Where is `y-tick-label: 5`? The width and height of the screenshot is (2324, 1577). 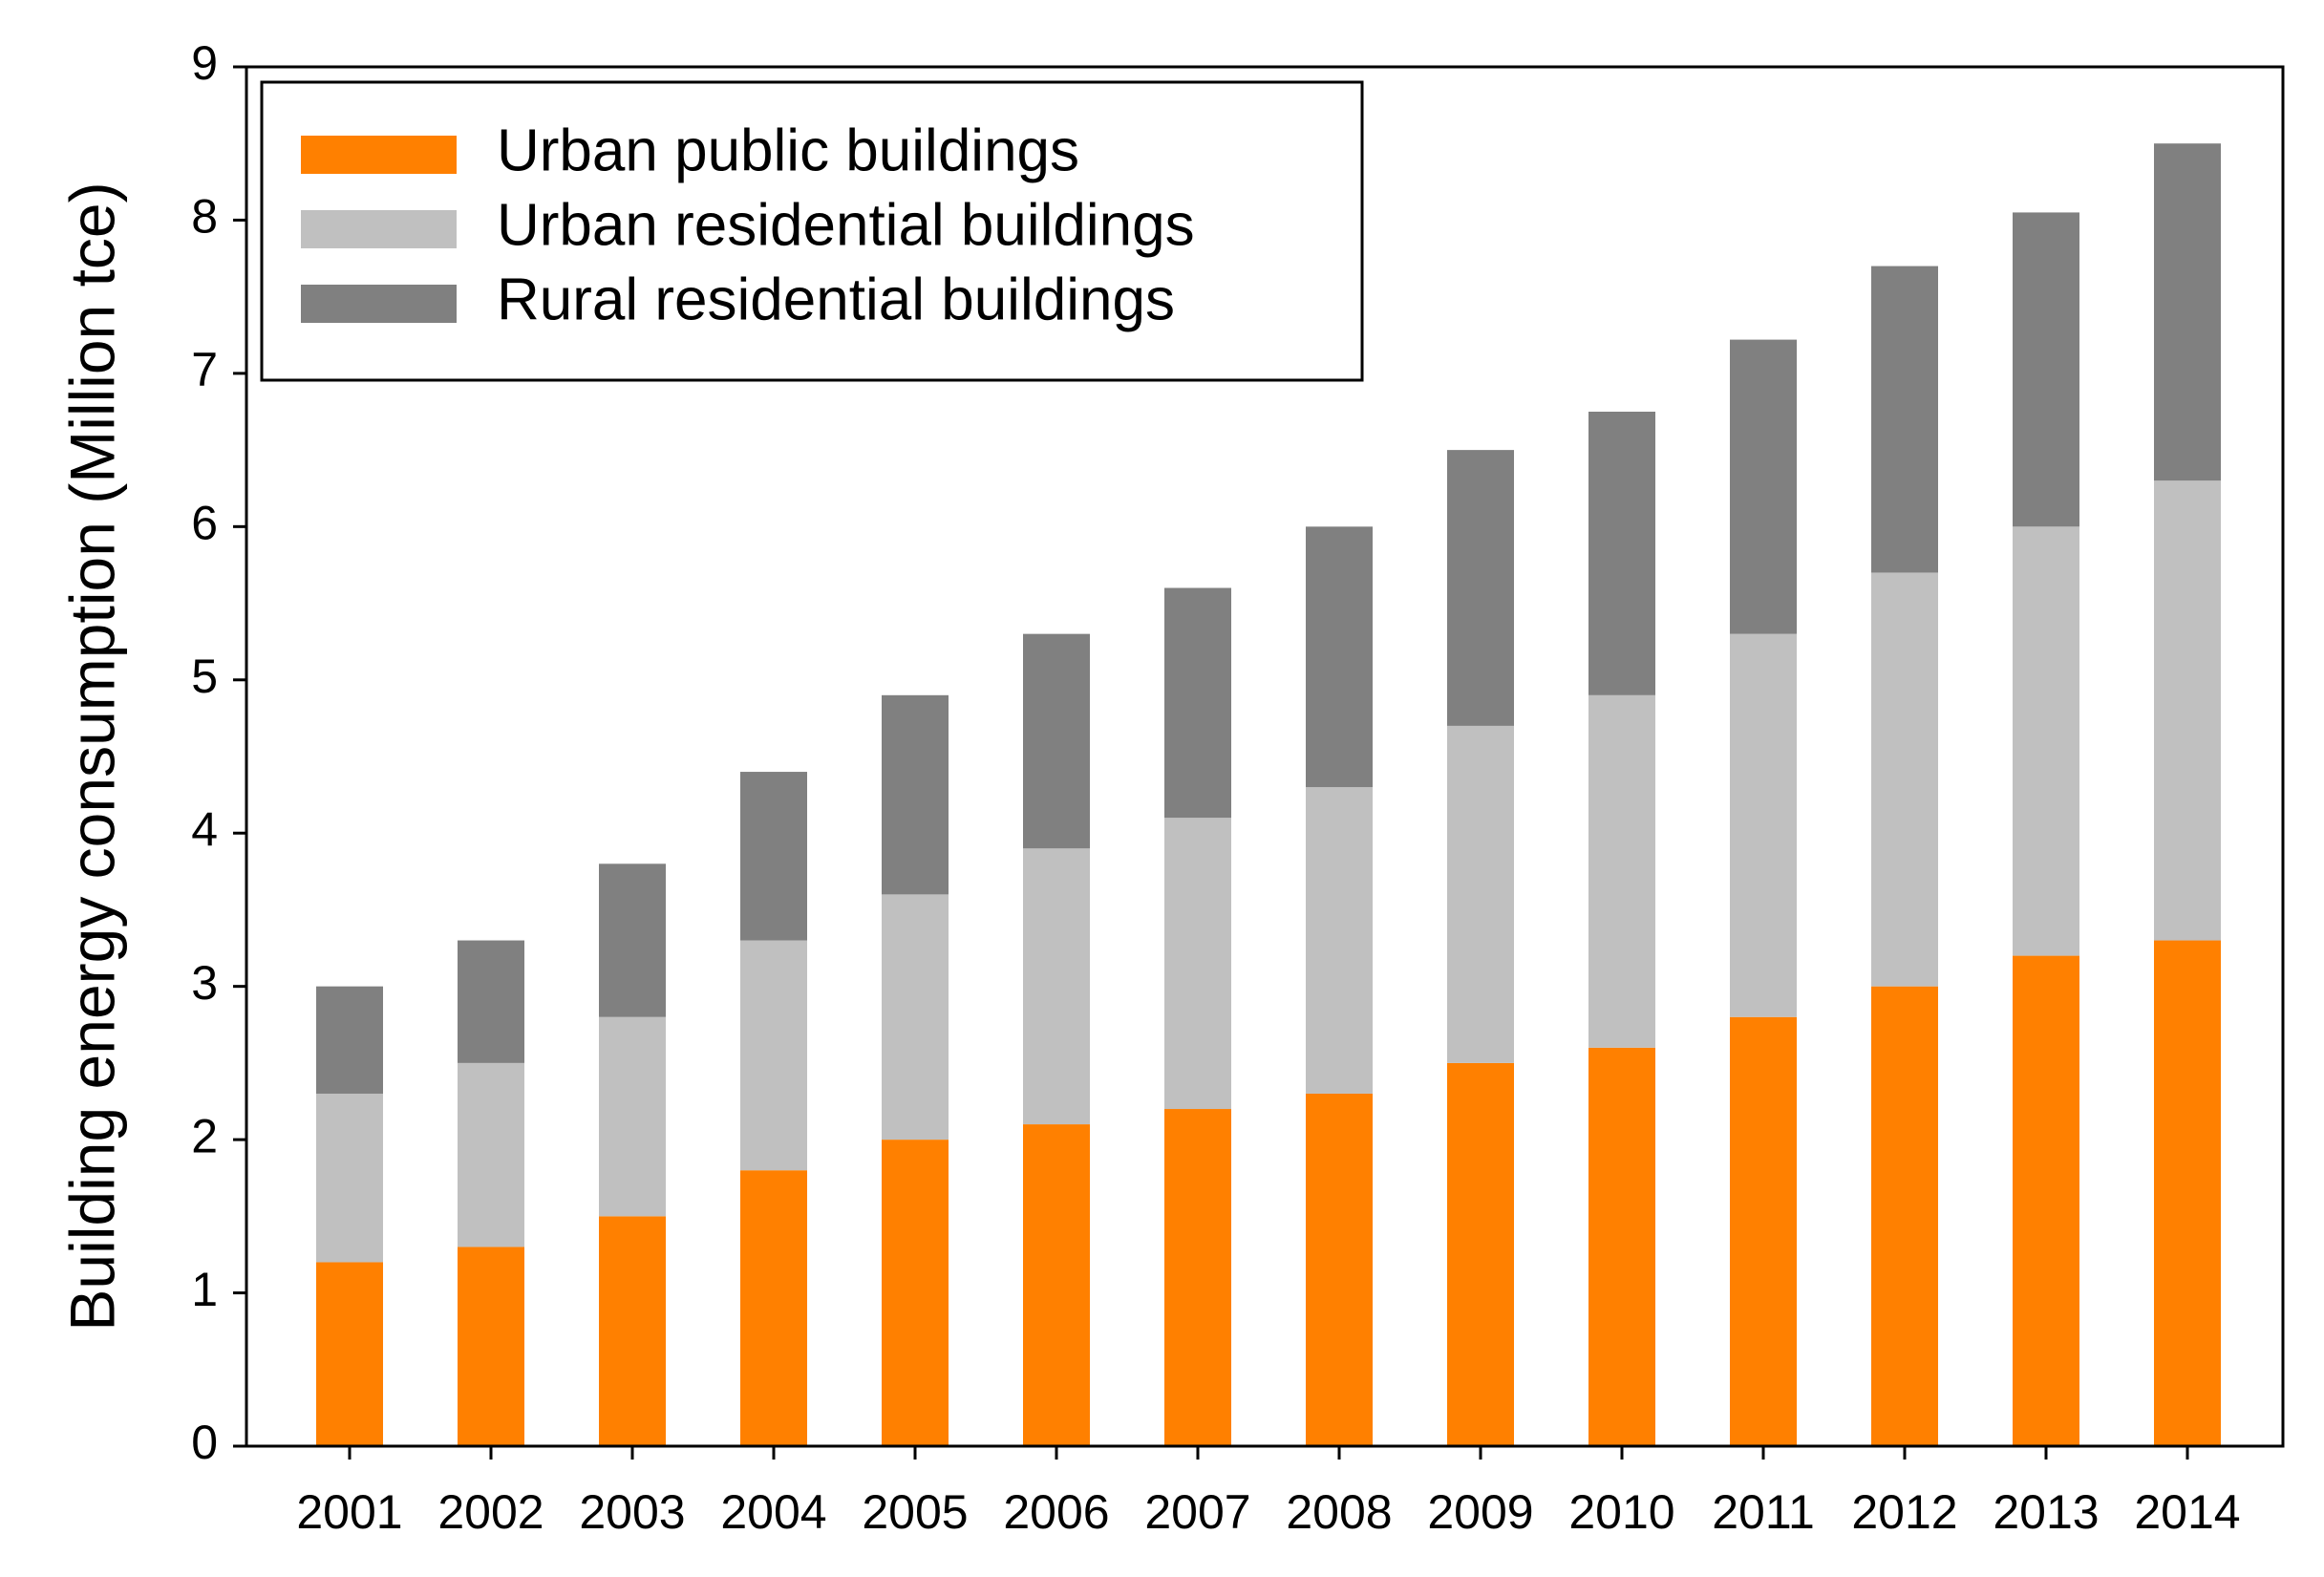
y-tick-label: 5 is located at coordinates (204, 677).